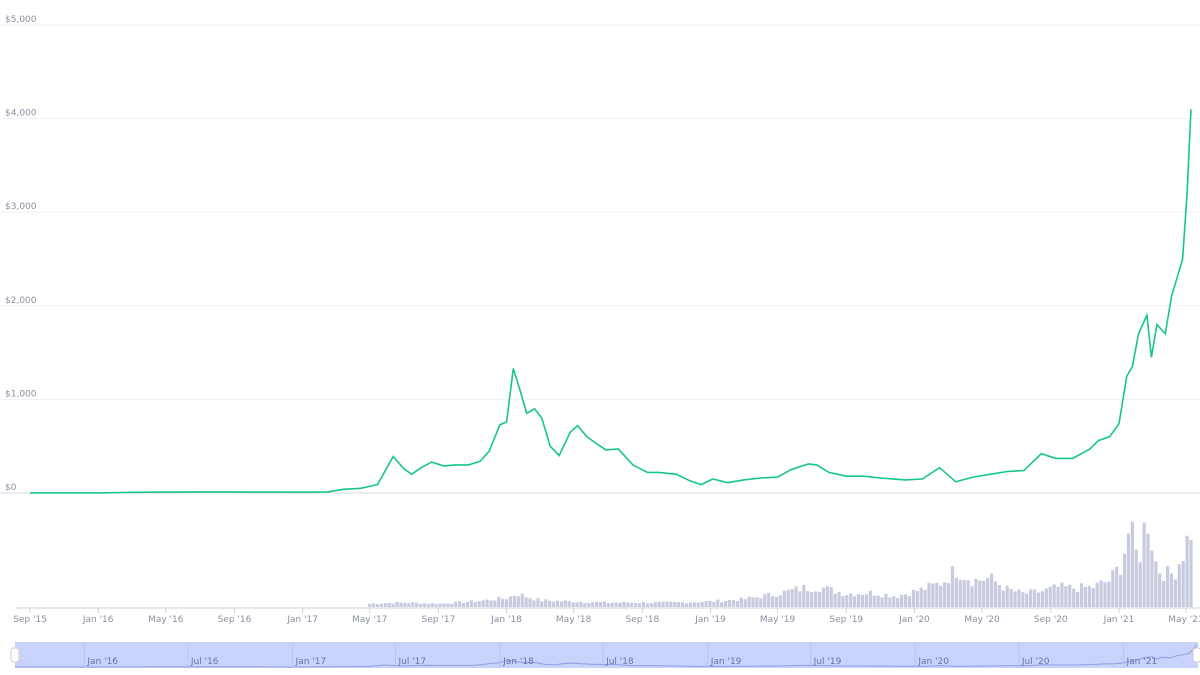 Image resolution: width=1200 pixels, height=675 pixels. I want to click on y-axis: $0 $1,000 $2,000 $3,000 $4,000 $5,000, so click(21, 254).